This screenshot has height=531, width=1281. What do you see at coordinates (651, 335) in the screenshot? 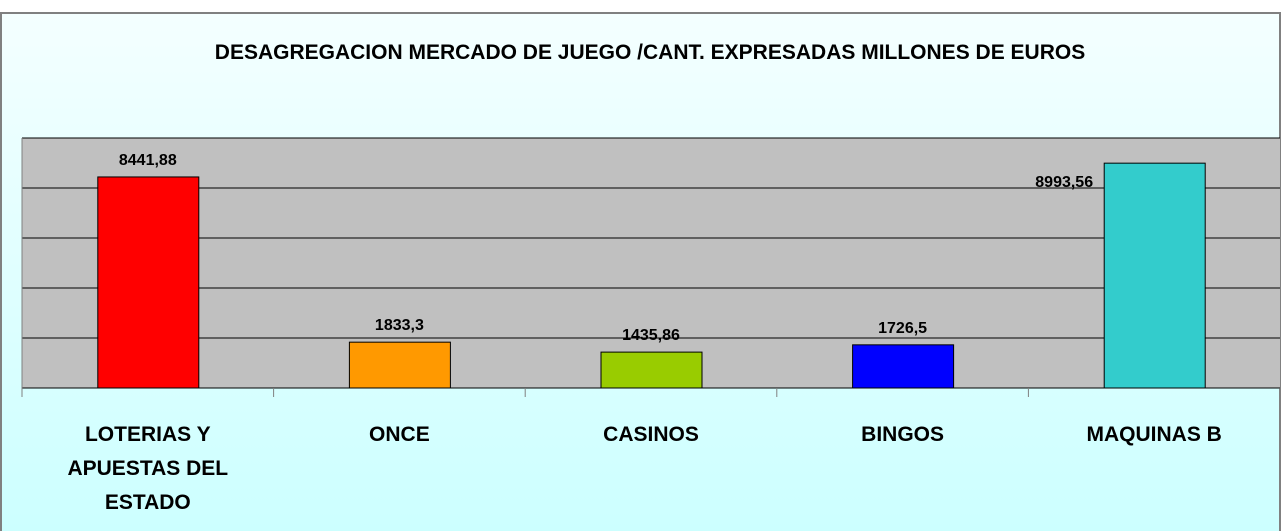
I see `value-label: 1435,86` at bounding box center [651, 335].